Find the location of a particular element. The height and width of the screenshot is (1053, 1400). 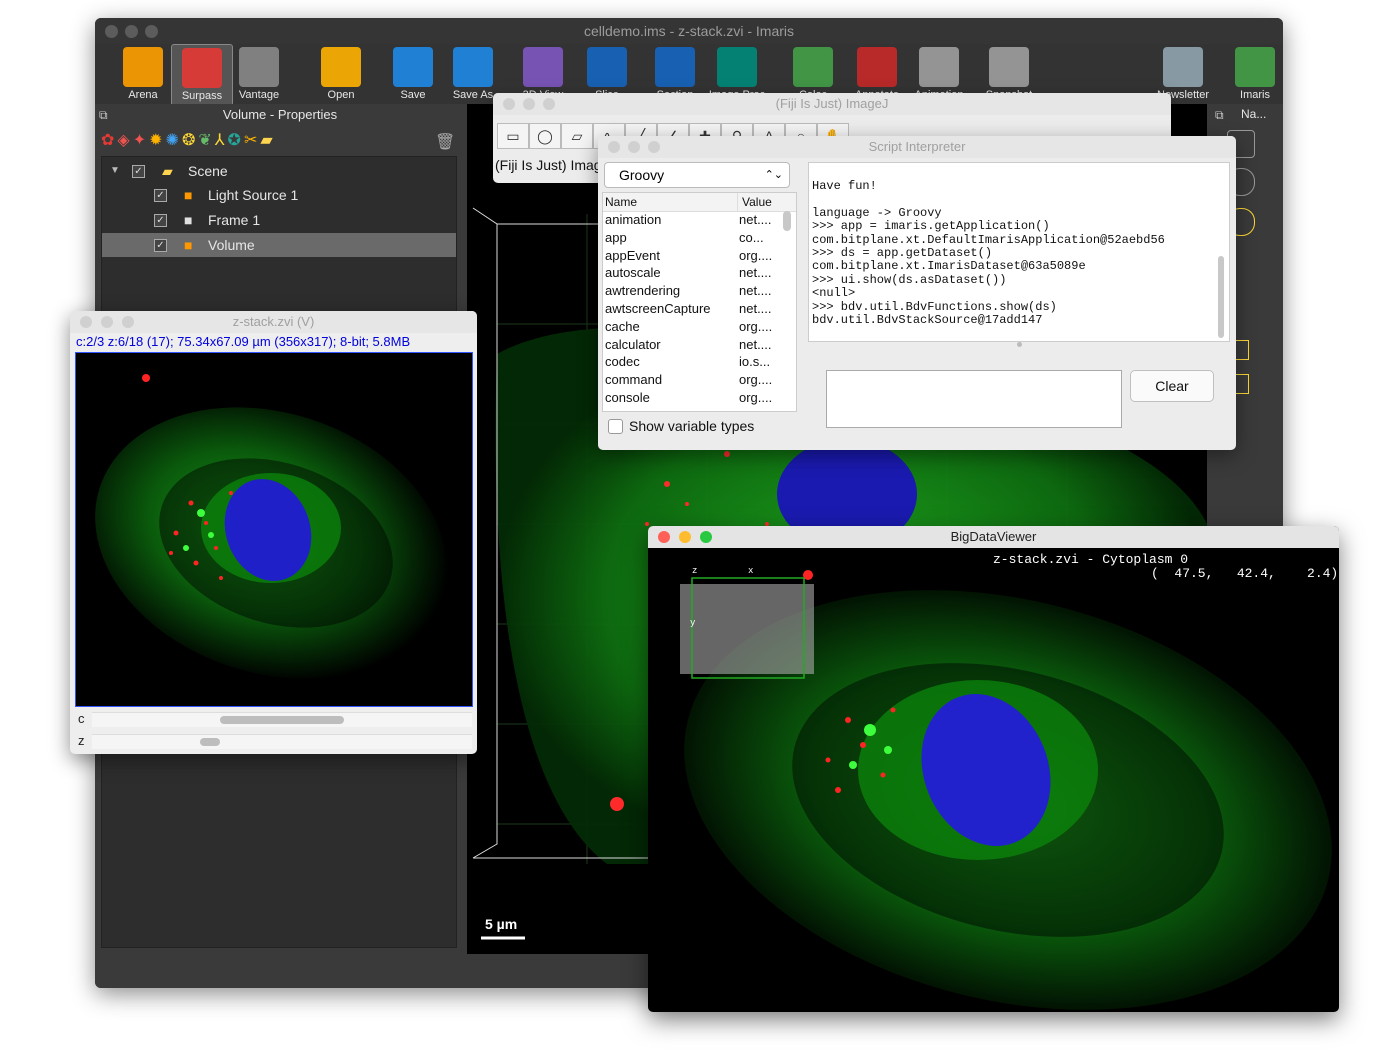

item-label: Frame 1 is located at coordinates (234, 220).